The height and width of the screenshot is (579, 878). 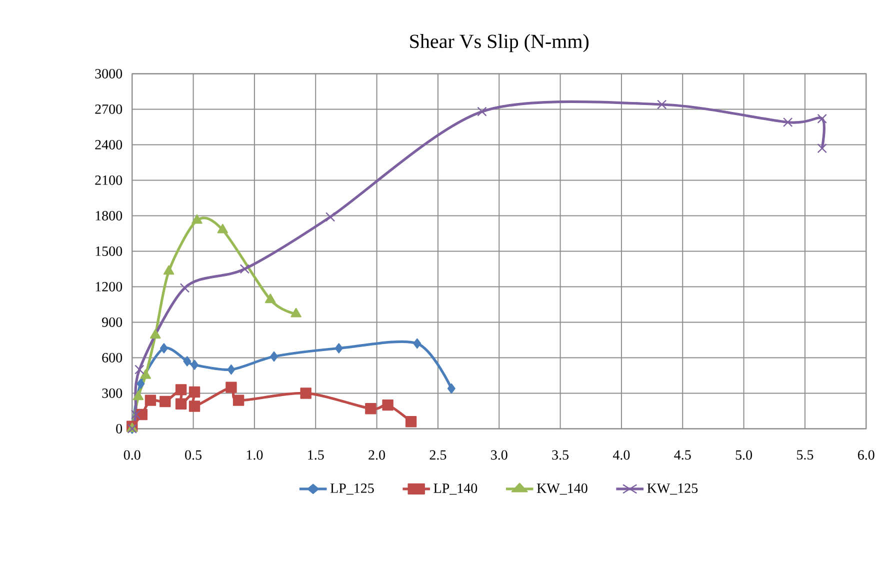 What do you see at coordinates (112, 322) in the screenshot?
I see `y-tick-label: 900` at bounding box center [112, 322].